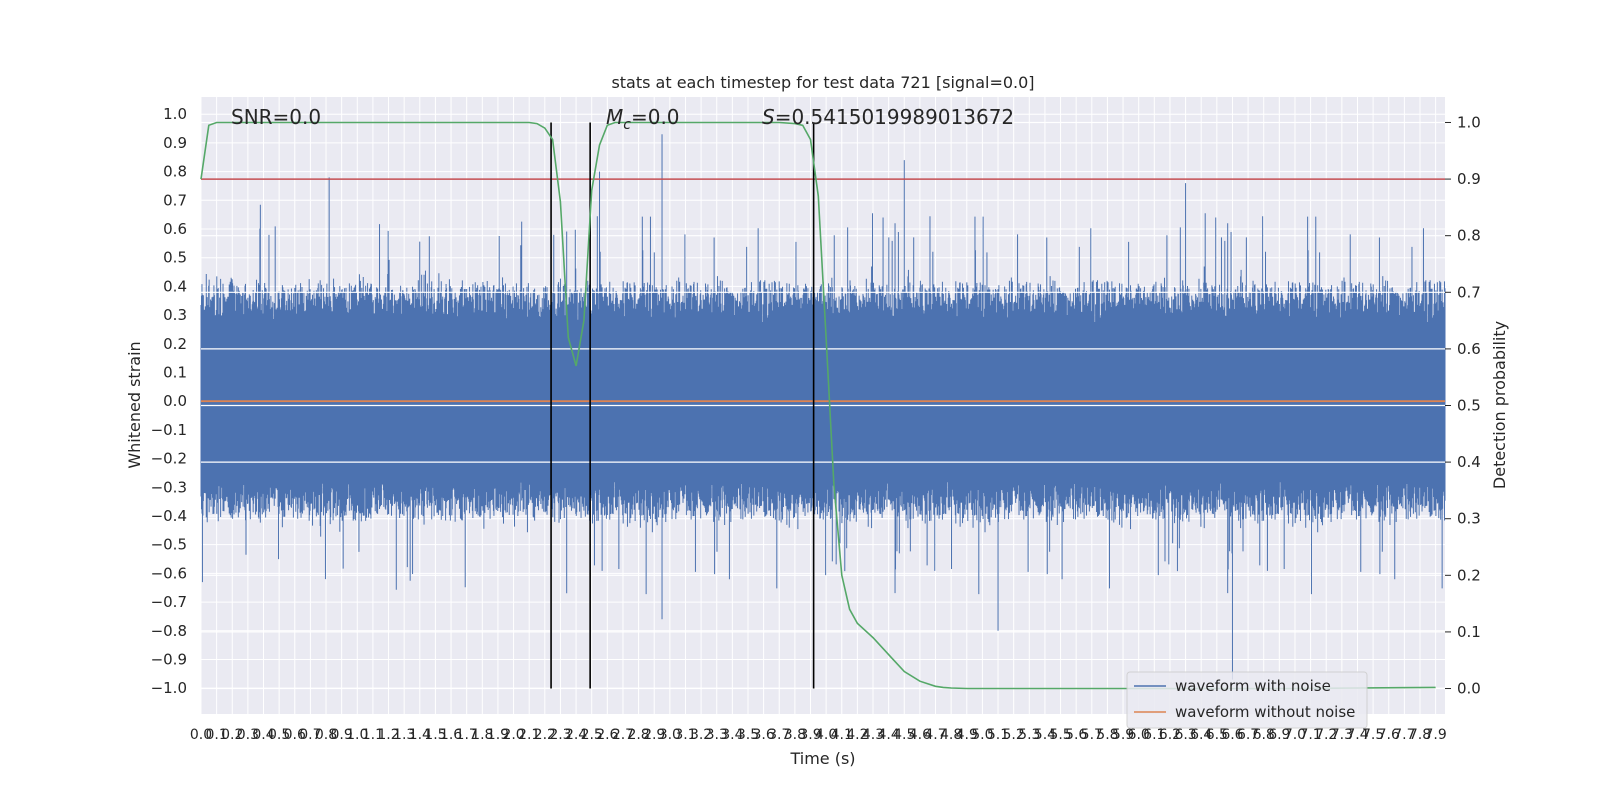  I want to click on y-tick-label: 0.9, so click(175, 143).